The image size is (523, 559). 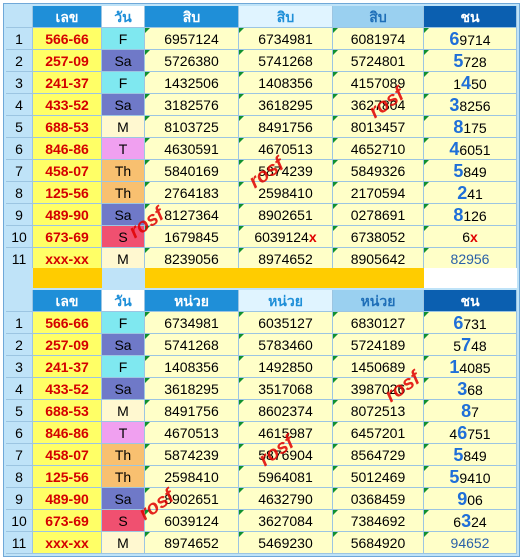 What do you see at coordinates (67, 367) in the screenshot?
I see `number-code: 241-37` at bounding box center [67, 367].